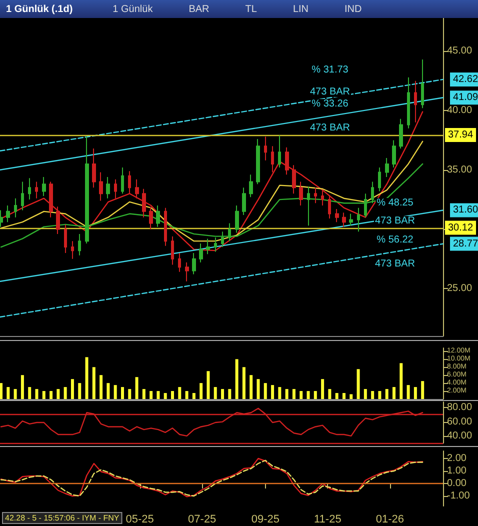 This screenshot has width=478, height=526. What do you see at coordinates (39, 9) in the screenshot?
I see `chart-title: 1 Günlük (.1d)` at bounding box center [39, 9].